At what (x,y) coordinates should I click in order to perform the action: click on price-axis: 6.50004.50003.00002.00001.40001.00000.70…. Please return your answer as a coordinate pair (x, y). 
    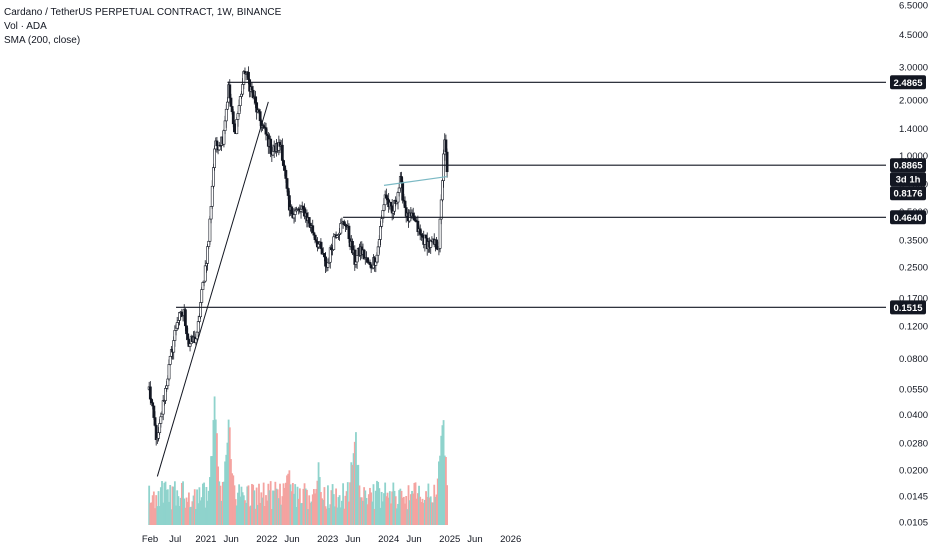
    Looking at the image, I should click on (913, 265).